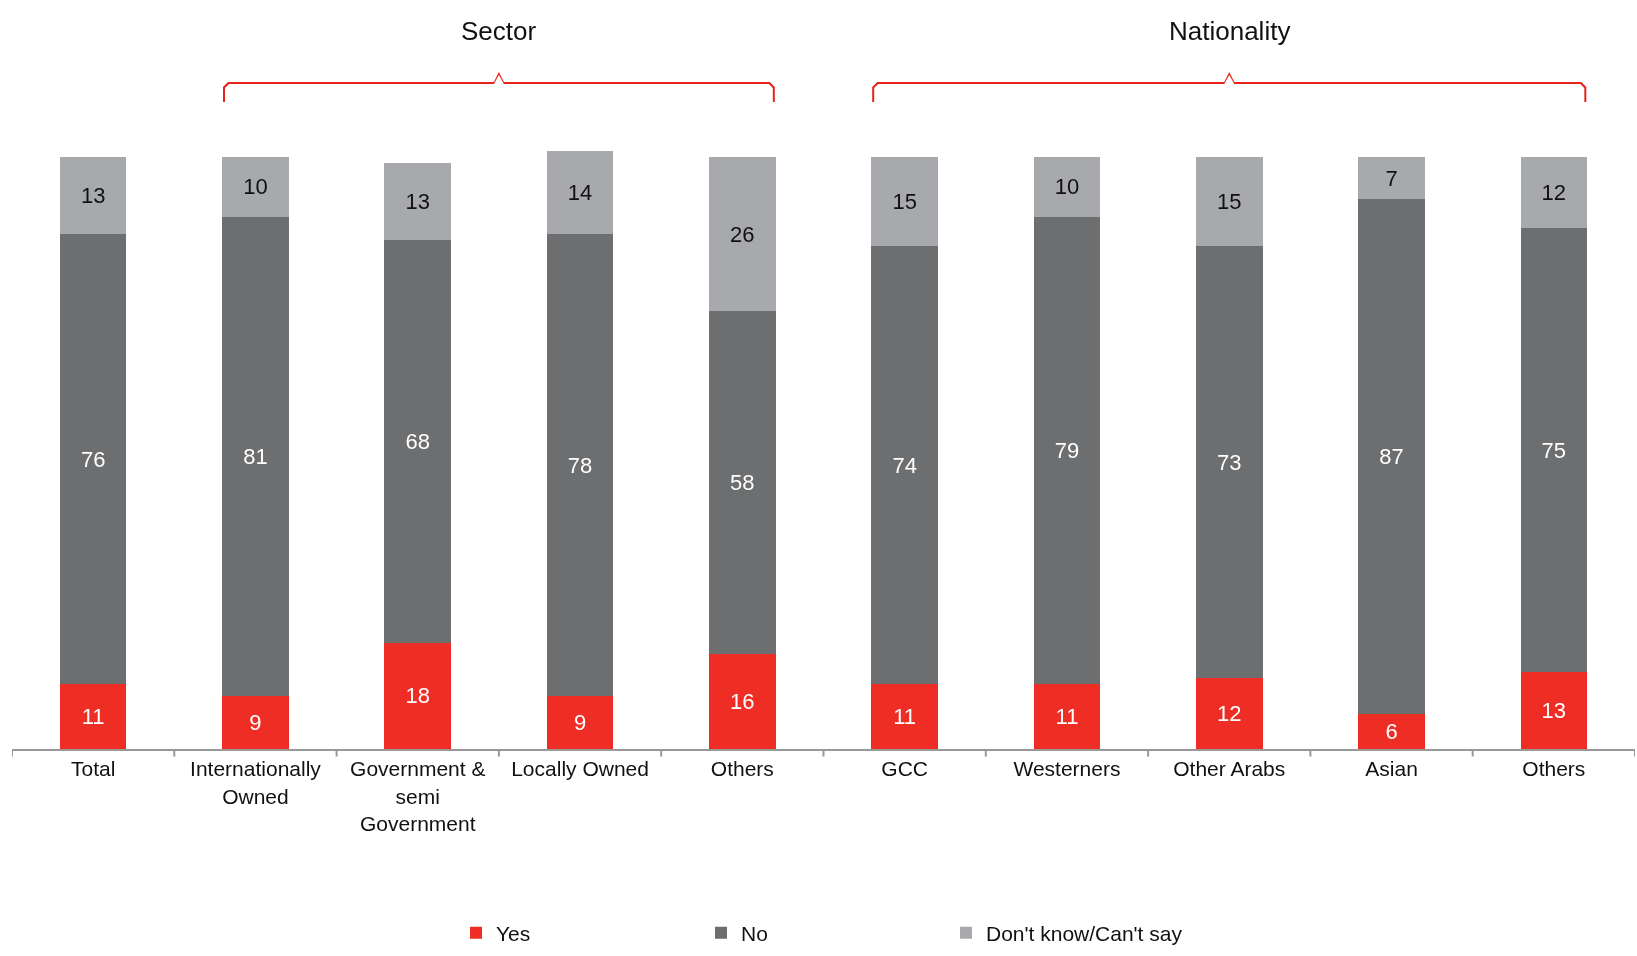  I want to click on data-label: 14, so click(580, 193).